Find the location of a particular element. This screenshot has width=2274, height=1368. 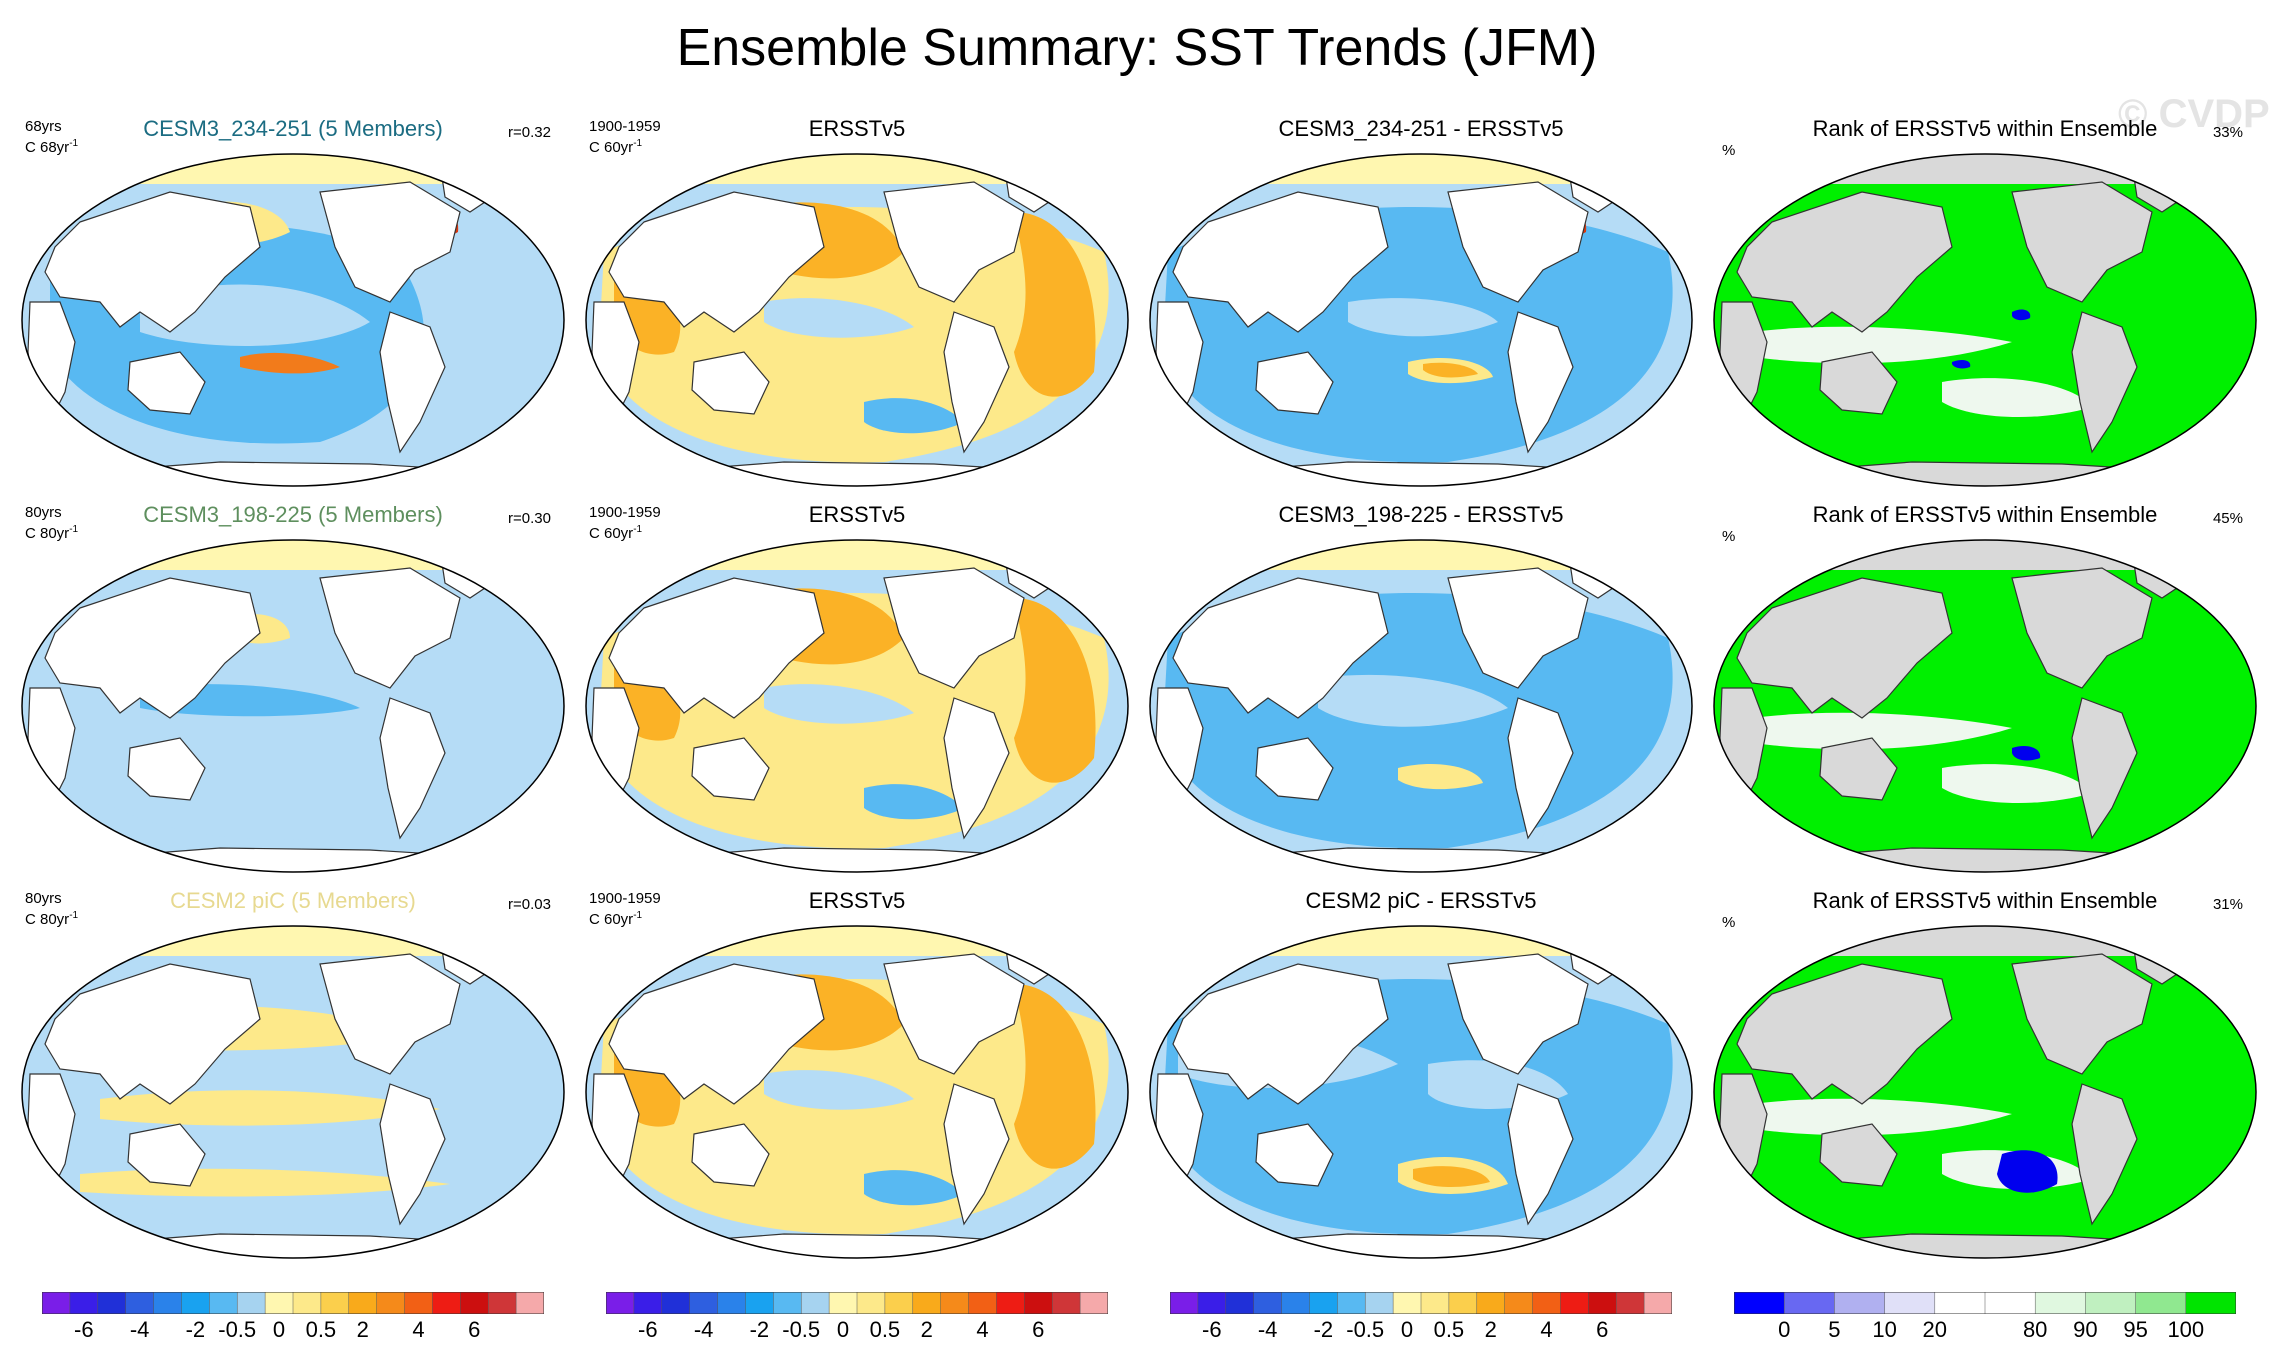

rank-percentage: 45% is located at coordinates (2227, 518).